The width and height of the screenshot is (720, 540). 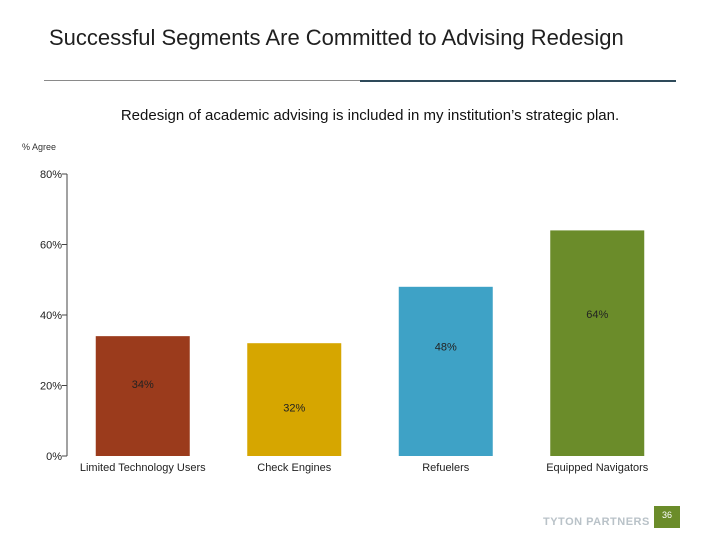 I want to click on y-tick-label: 0%, so click(x=54, y=457).